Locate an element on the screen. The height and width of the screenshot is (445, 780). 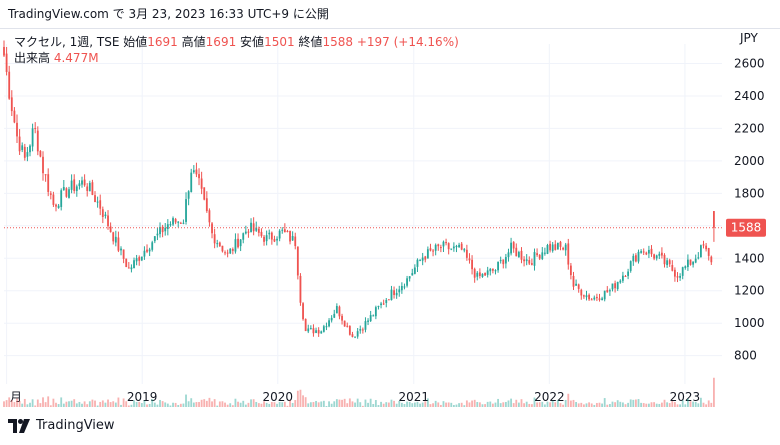
x-tick-label: 2022 is located at coordinates (549, 397).